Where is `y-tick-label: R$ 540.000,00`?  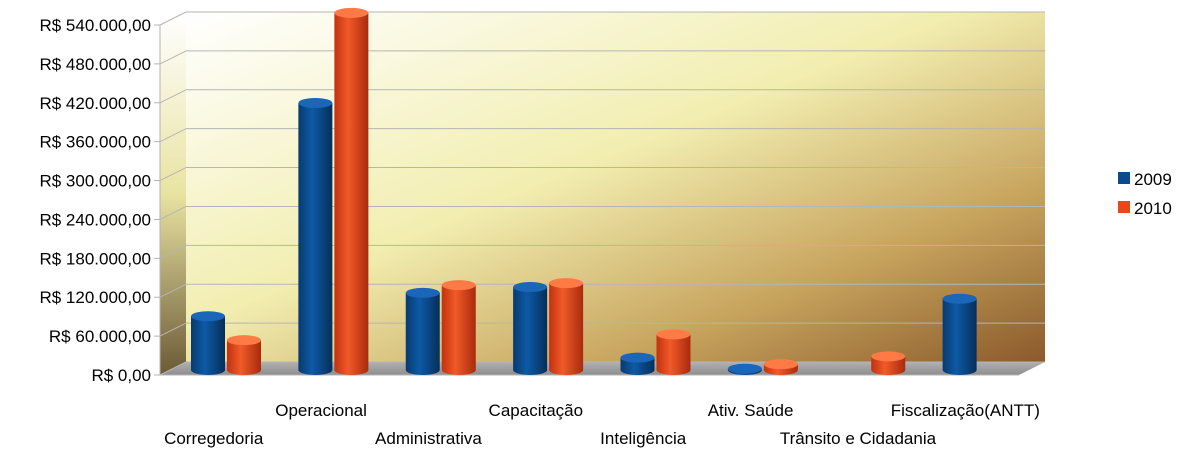
y-tick-label: R$ 540.000,00 is located at coordinates (95, 25).